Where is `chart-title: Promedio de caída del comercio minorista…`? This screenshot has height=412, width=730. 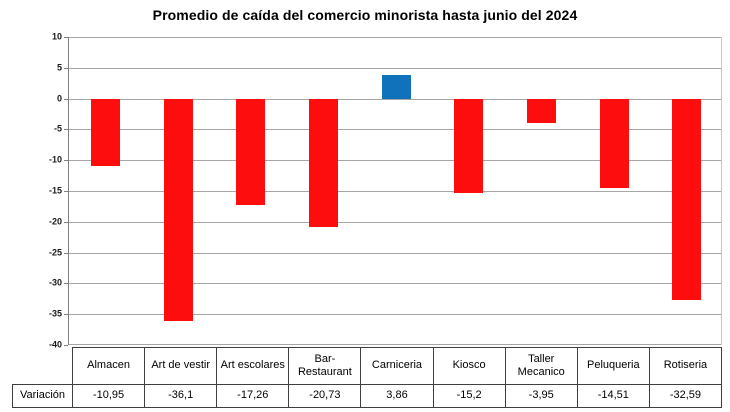 chart-title: Promedio de caída del comercio minorista… is located at coordinates (365, 15).